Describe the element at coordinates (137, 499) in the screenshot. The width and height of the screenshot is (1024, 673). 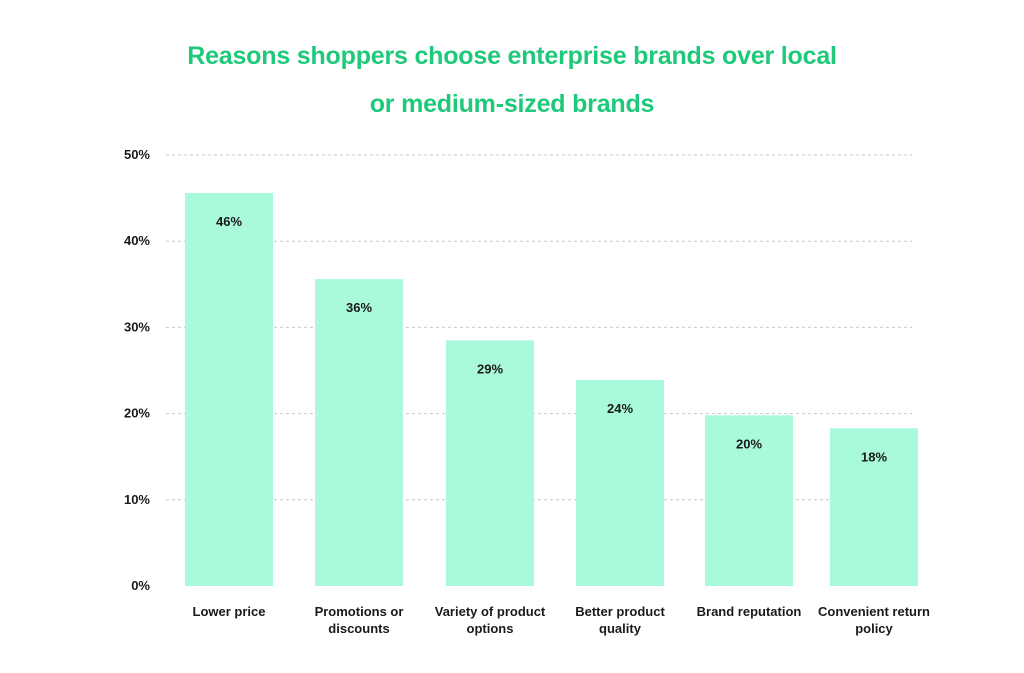
I see `y-tick-label: 10%` at that location.